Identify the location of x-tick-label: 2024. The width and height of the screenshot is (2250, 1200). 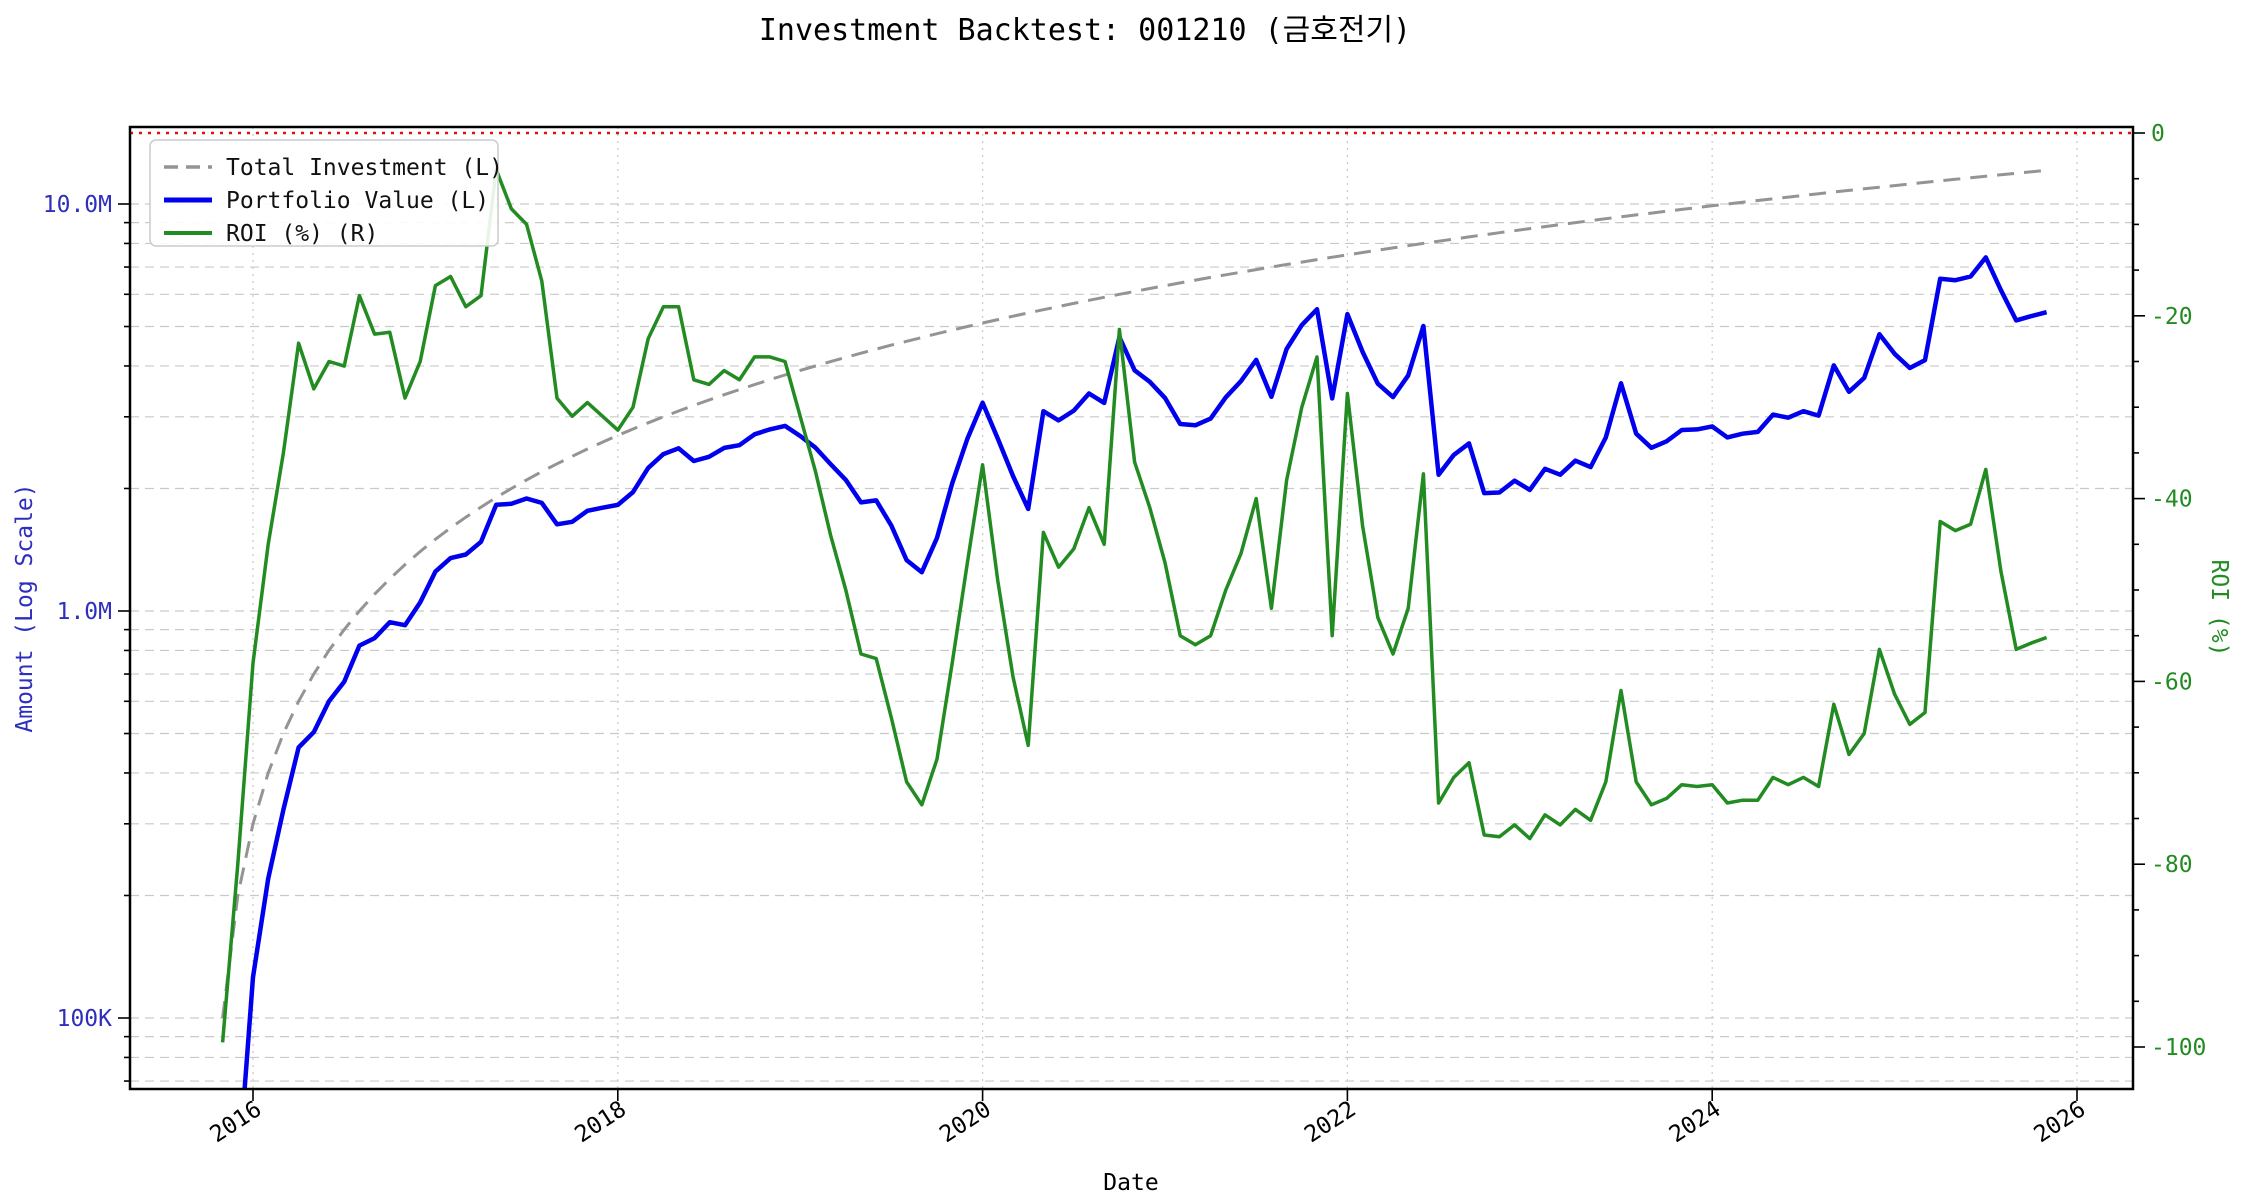
(1695, 1122).